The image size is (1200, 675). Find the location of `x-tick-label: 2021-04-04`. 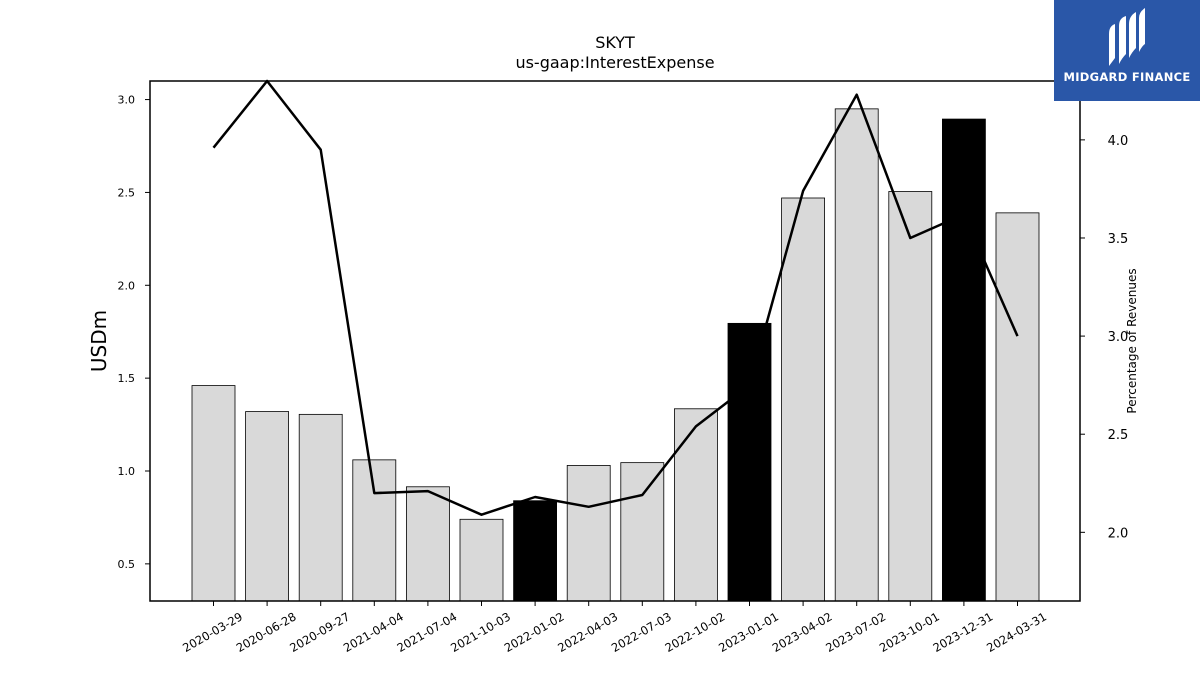

x-tick-label: 2021-04-04 is located at coordinates (373, 632).